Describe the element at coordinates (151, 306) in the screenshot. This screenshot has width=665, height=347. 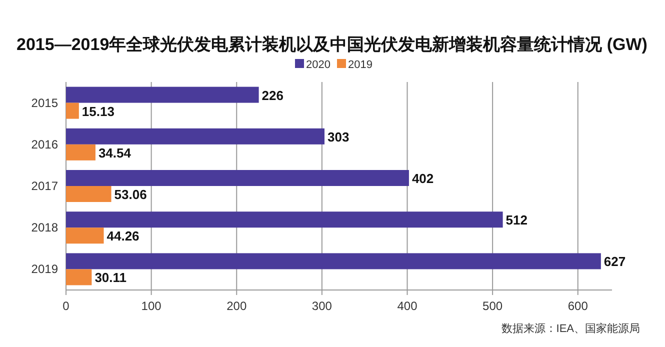
I see `x-tick-label: 100` at that location.